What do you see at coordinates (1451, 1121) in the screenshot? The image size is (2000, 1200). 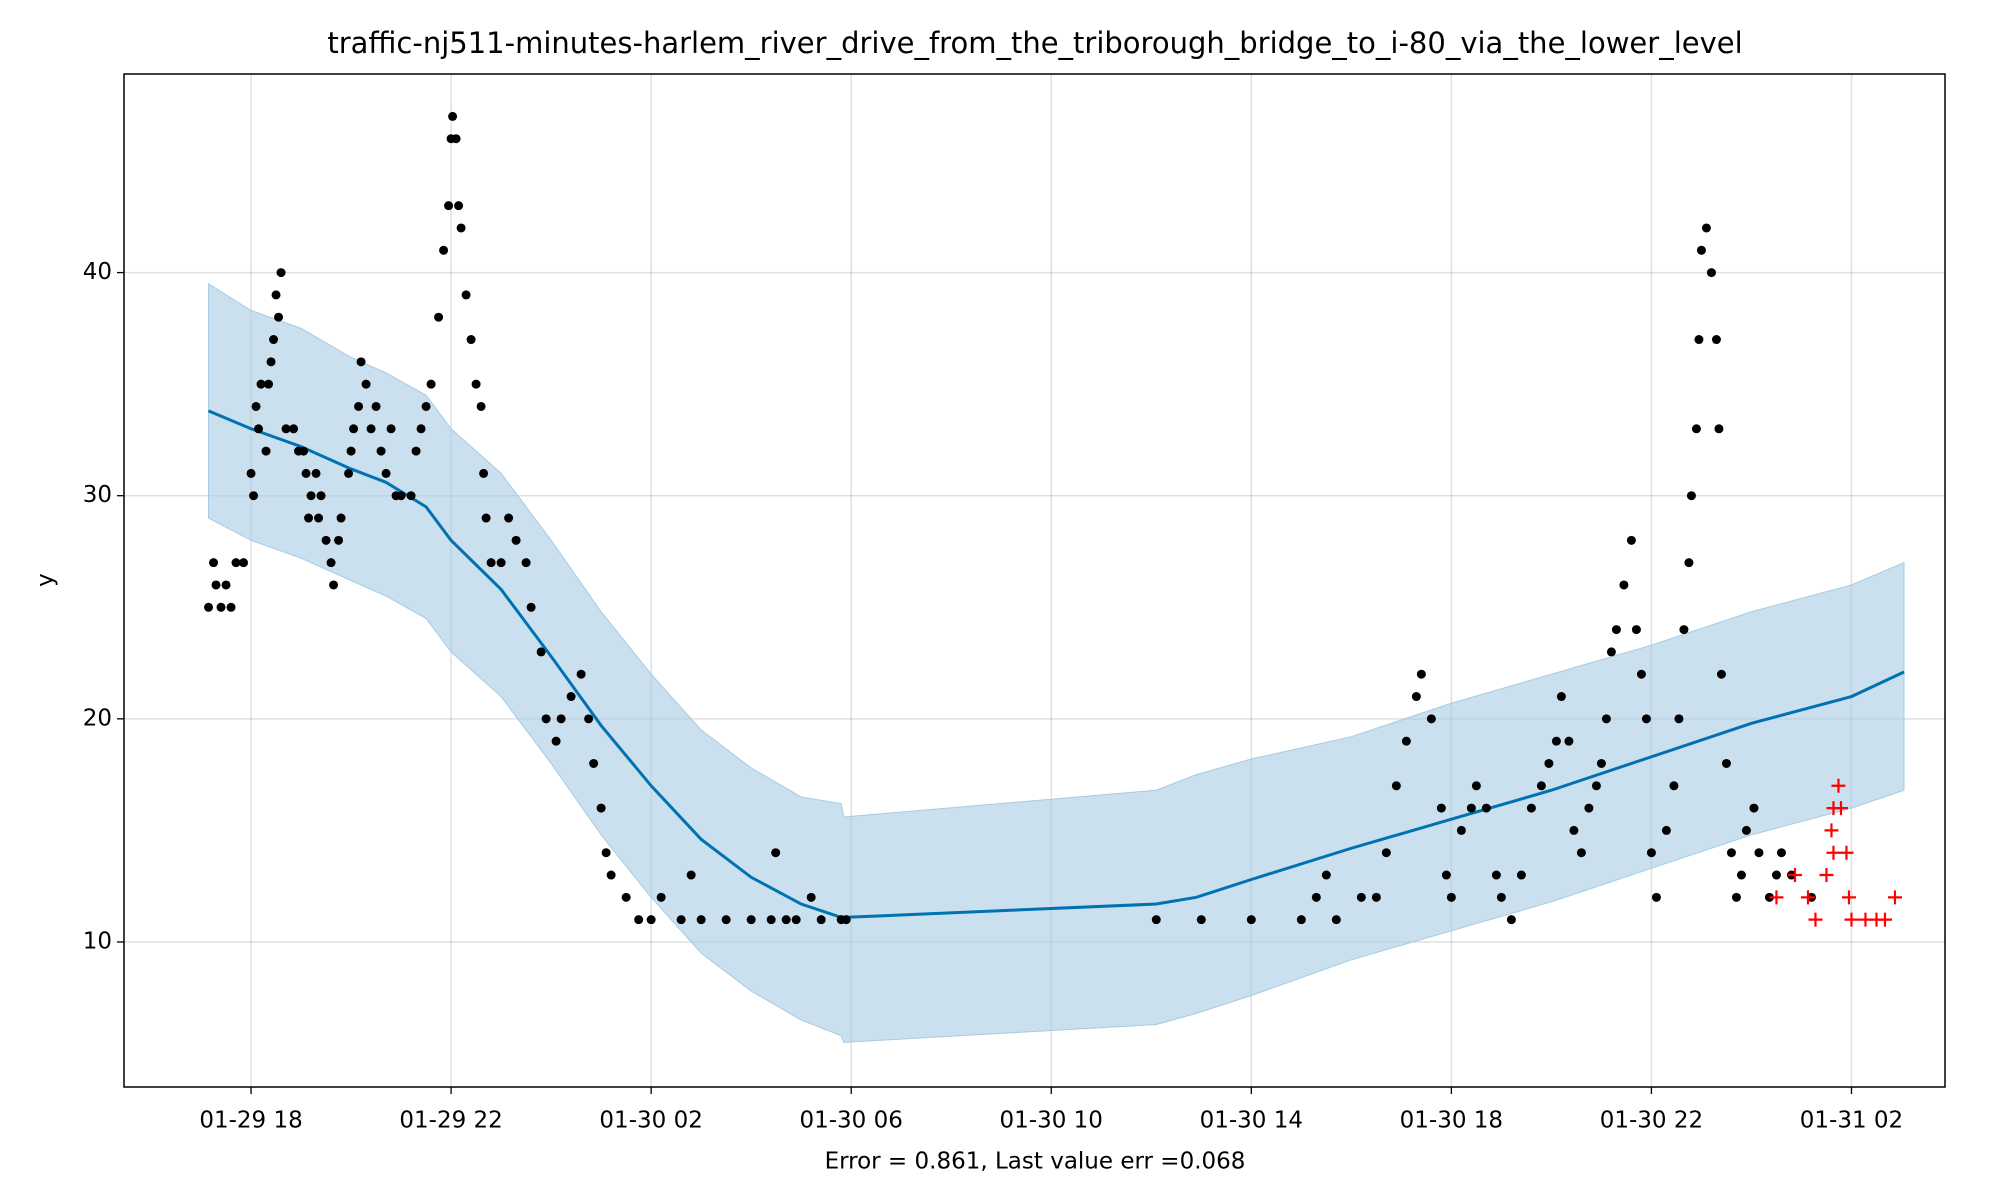 I see `x-tick-label: 01-30 18` at bounding box center [1451, 1121].